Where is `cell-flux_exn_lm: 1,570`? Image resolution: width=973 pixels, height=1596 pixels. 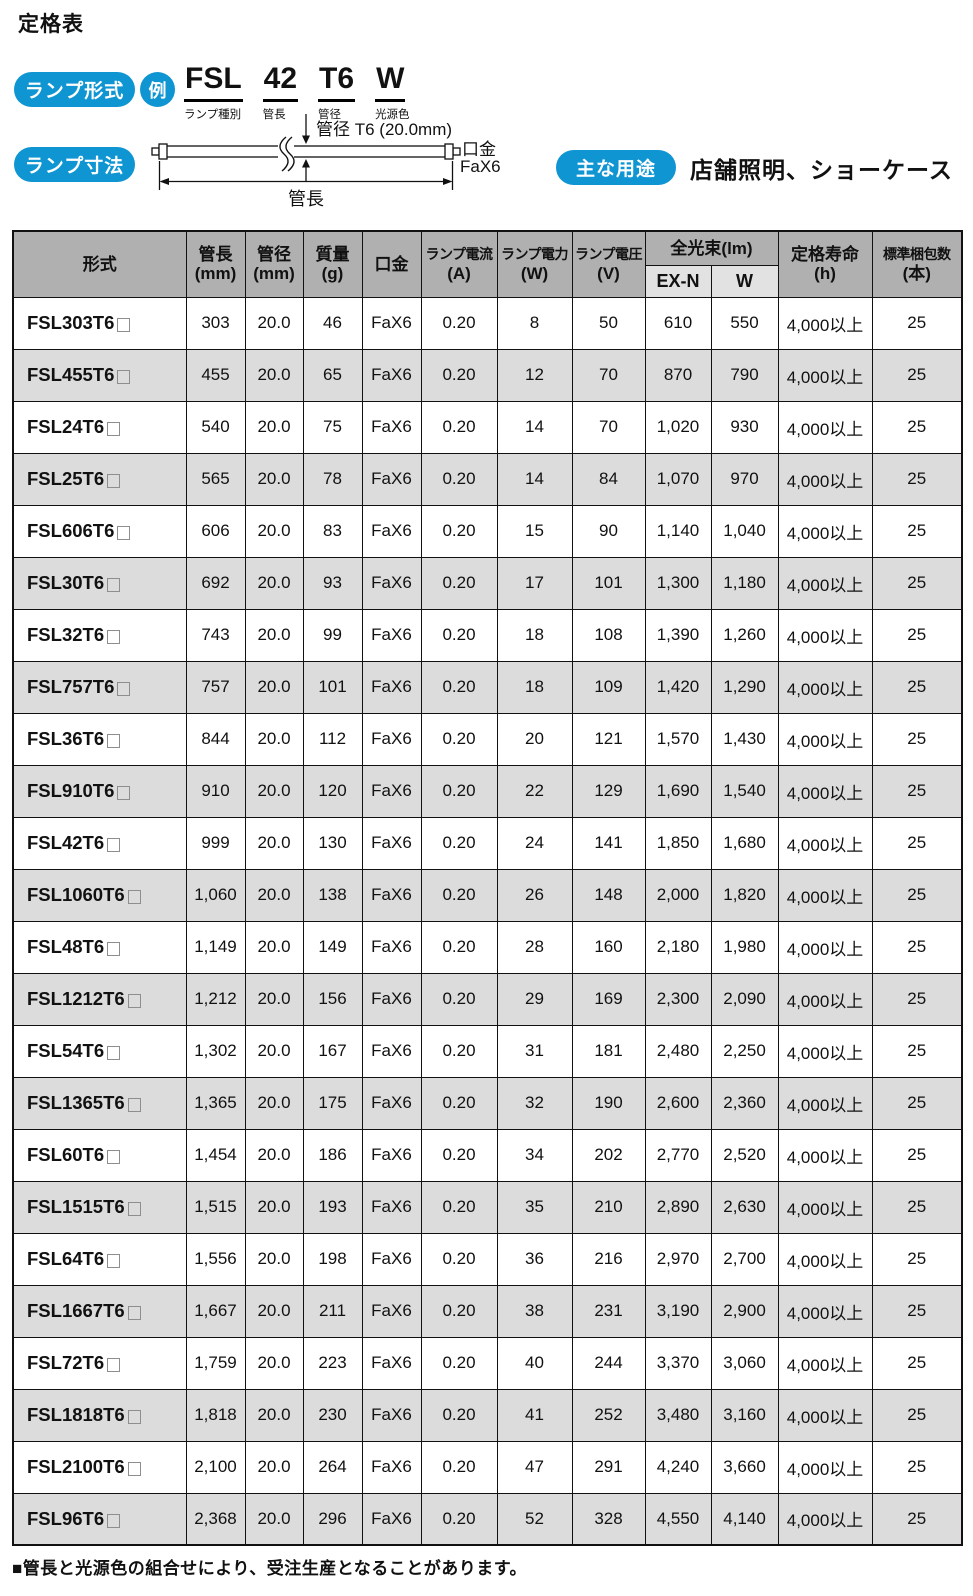 cell-flux_exn_lm: 1,570 is located at coordinates (678, 739).